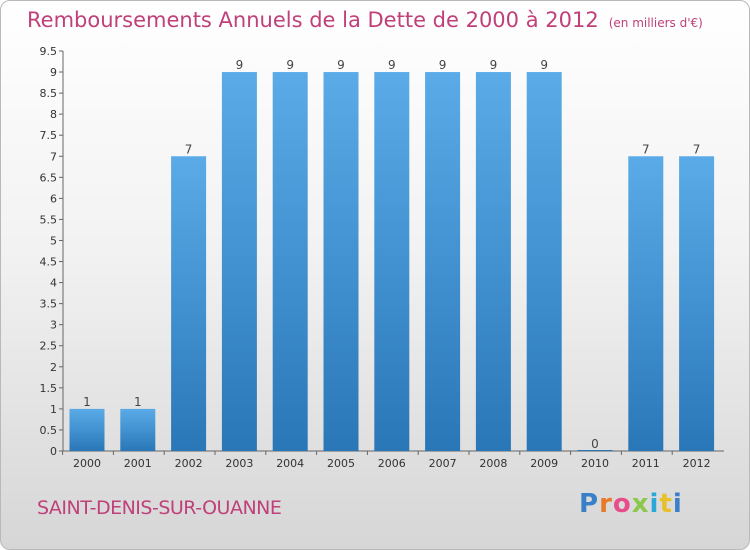 The image size is (750, 550). I want to click on x-tick-label: 2012, so click(697, 463).